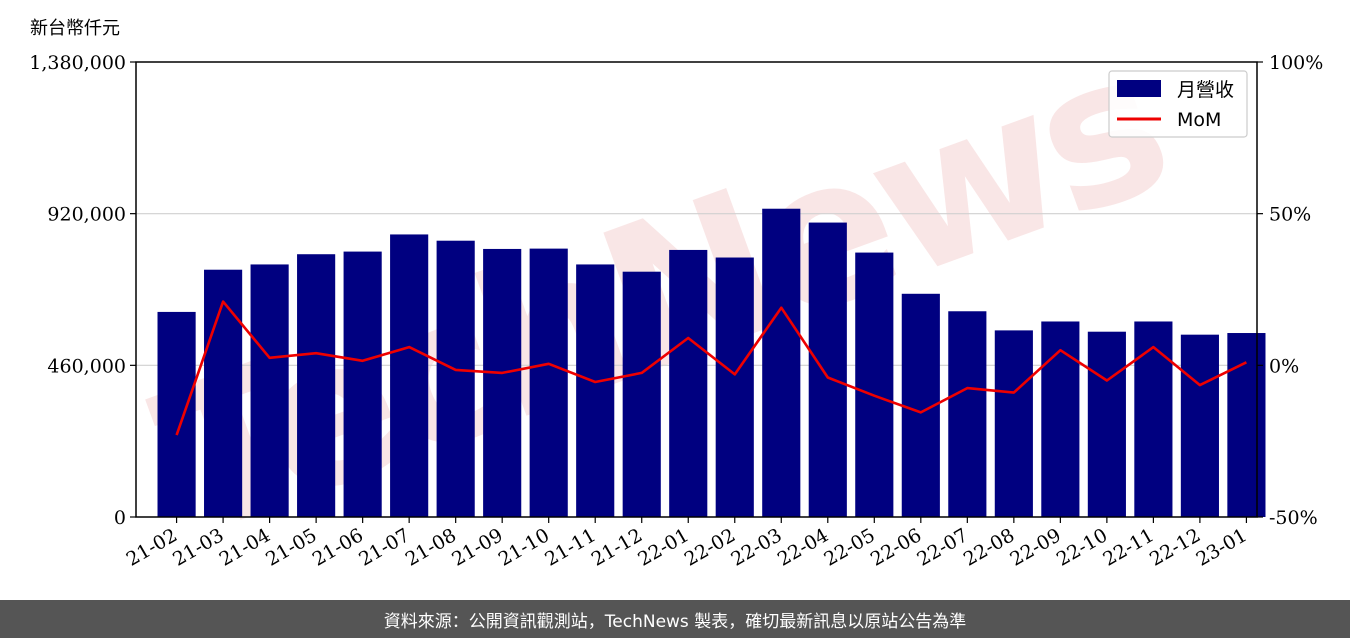  Describe the element at coordinates (1199, 120) in the screenshot. I see `legend-label-line: MoM` at that location.